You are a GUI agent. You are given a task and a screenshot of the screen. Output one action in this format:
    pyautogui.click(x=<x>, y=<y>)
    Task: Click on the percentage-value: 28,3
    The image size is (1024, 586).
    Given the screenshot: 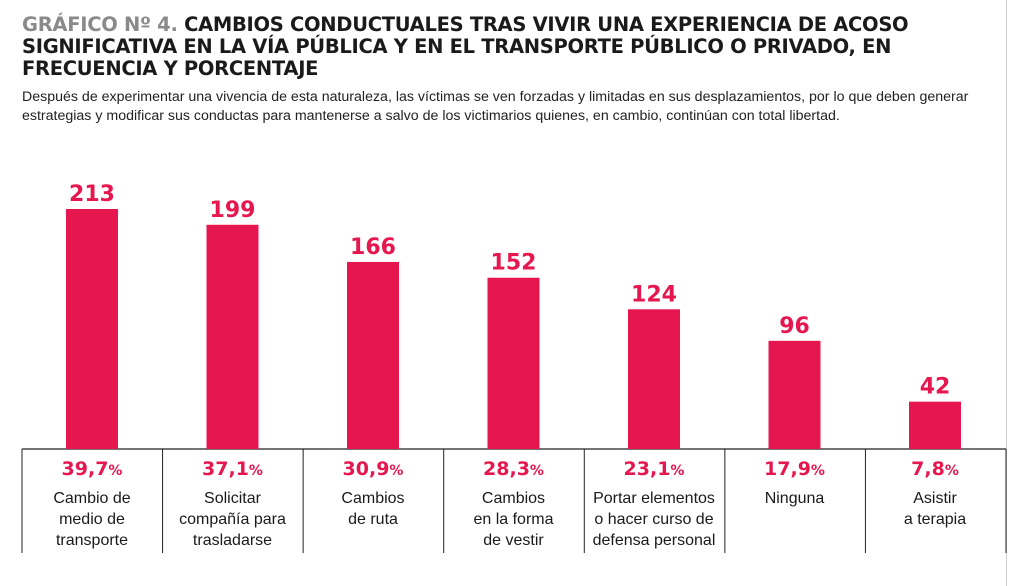 What is the action you would take?
    pyautogui.click(x=506, y=469)
    